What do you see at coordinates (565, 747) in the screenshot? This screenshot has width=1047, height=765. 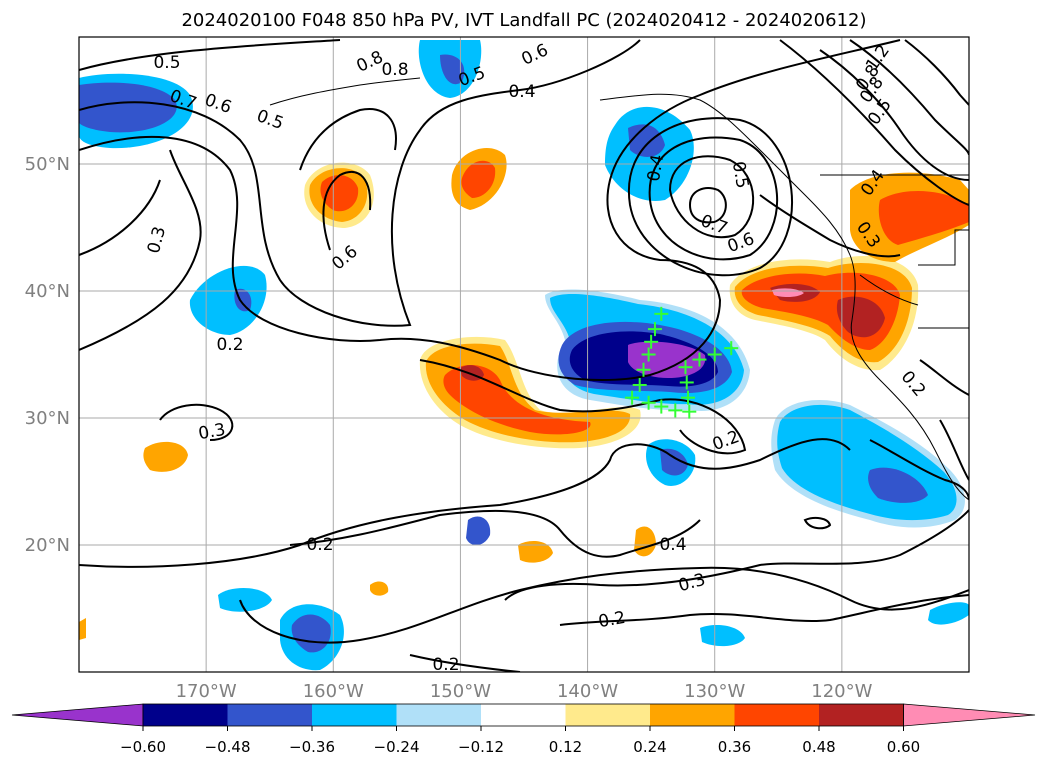 I see `colorbar-tick-label: 0.12` at bounding box center [565, 747].